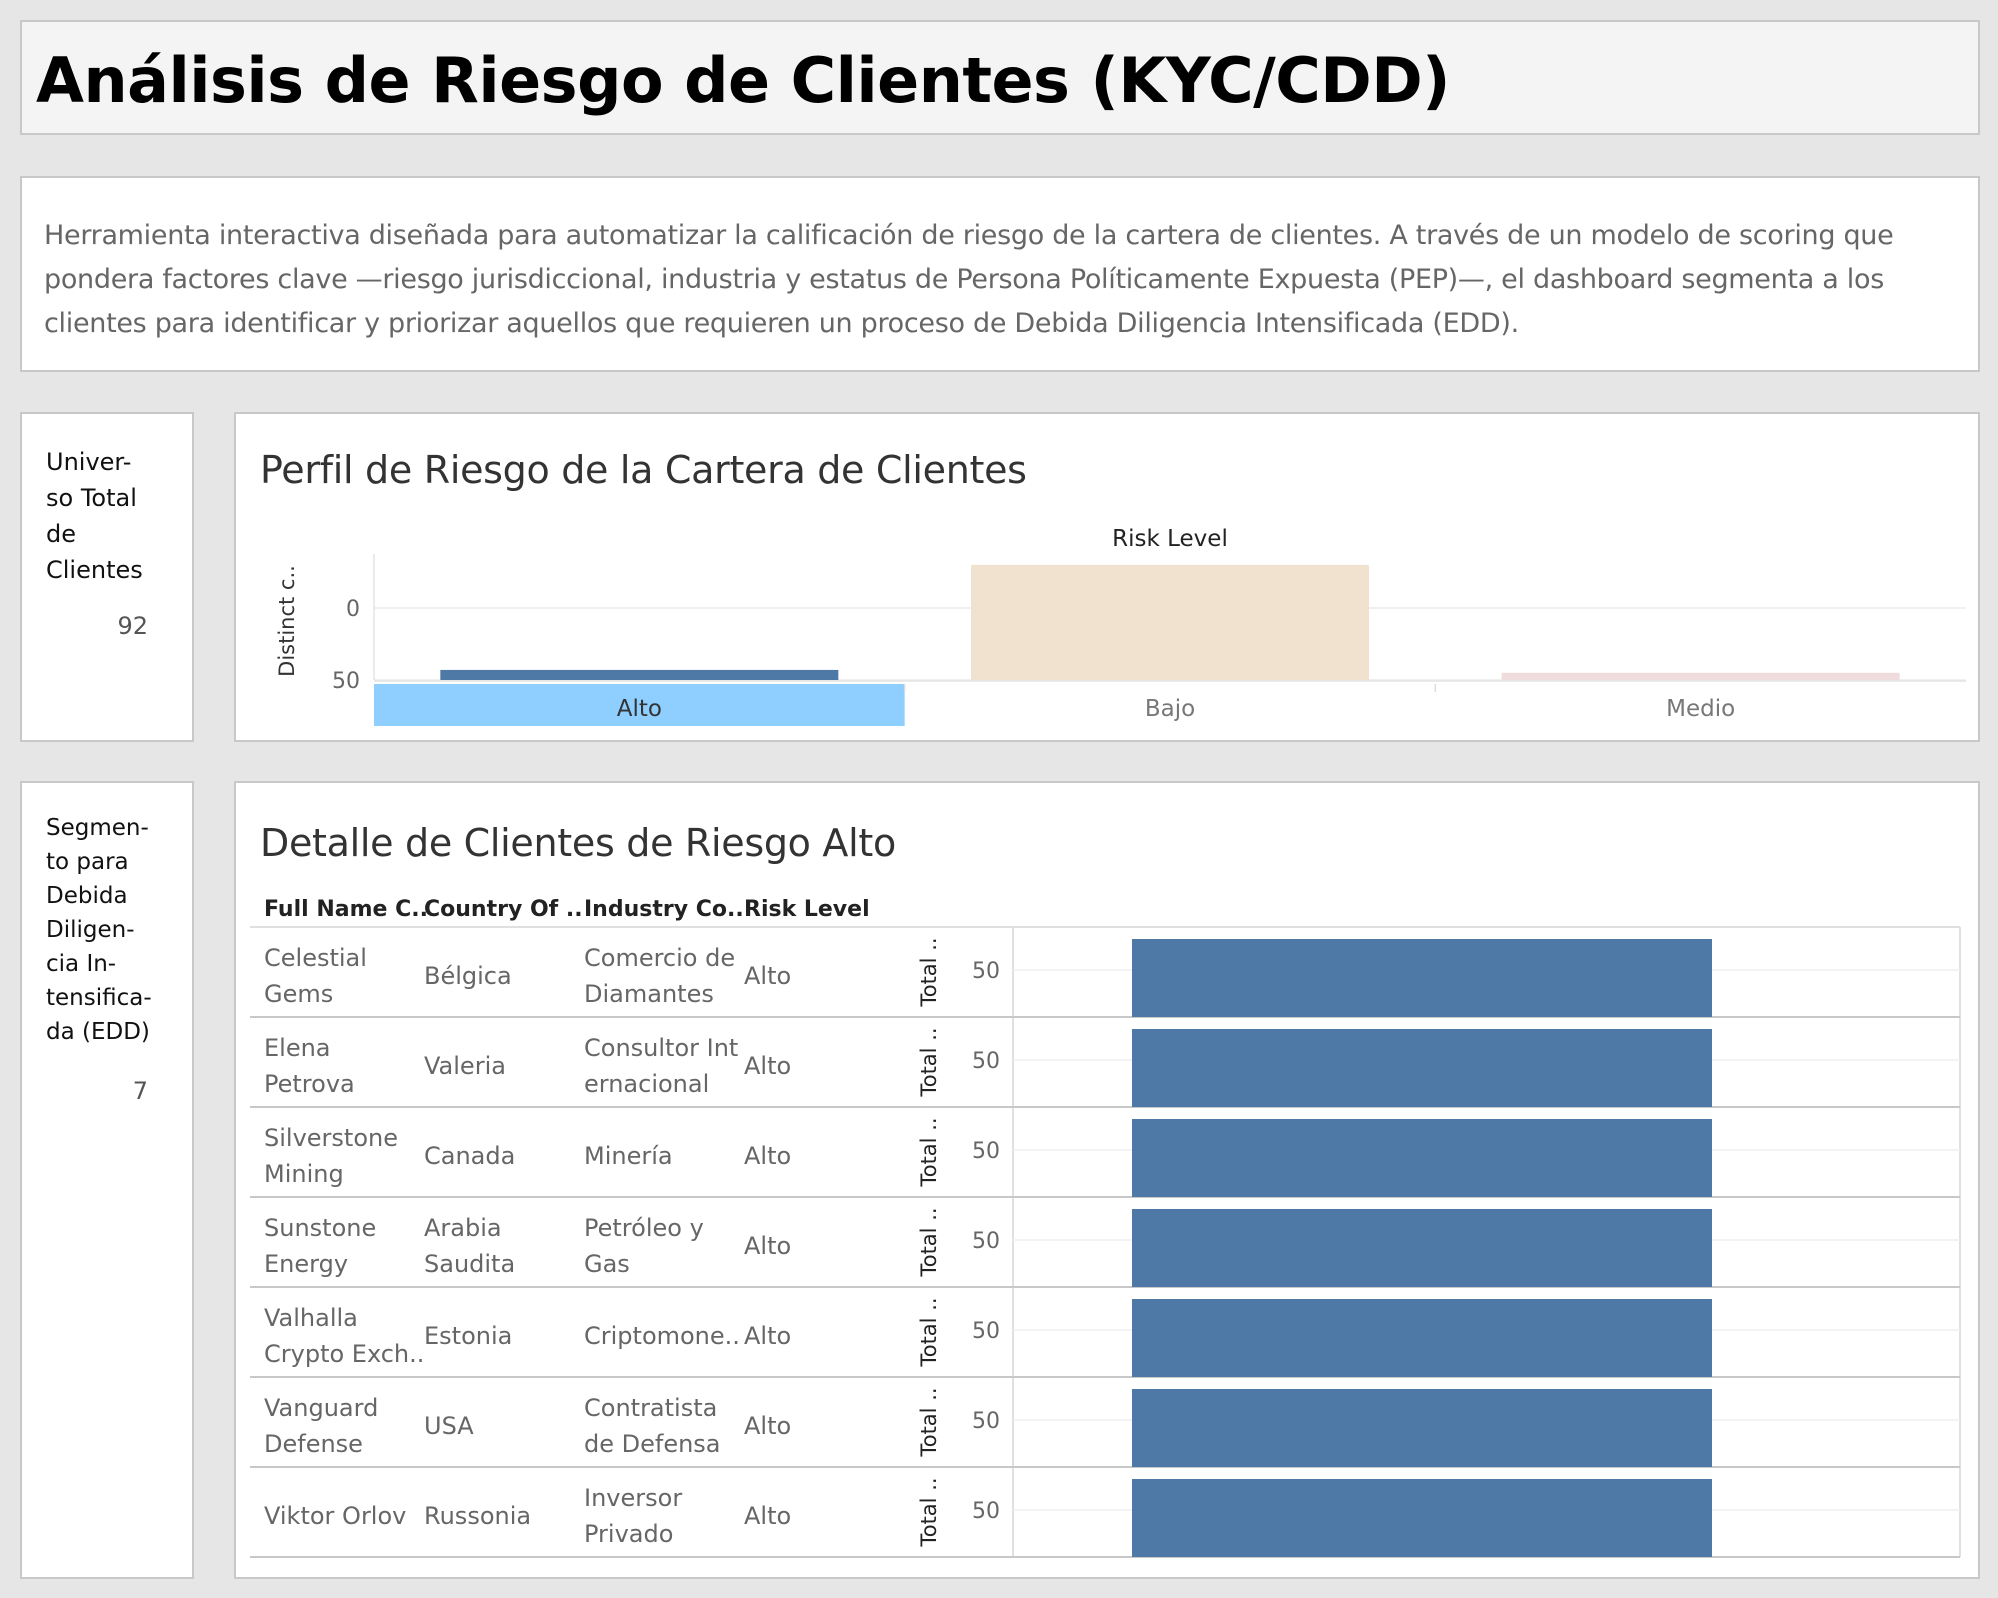 This screenshot has width=1998, height=1598. Describe the element at coordinates (578, 843) in the screenshot. I see `detail-table-title: Detalle de Clientes de Riesgo Alto` at that location.